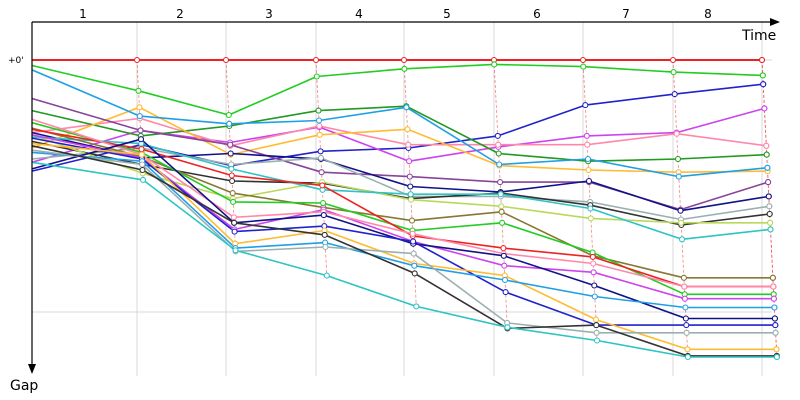  I want to click on leader-line, so click(500, 194).